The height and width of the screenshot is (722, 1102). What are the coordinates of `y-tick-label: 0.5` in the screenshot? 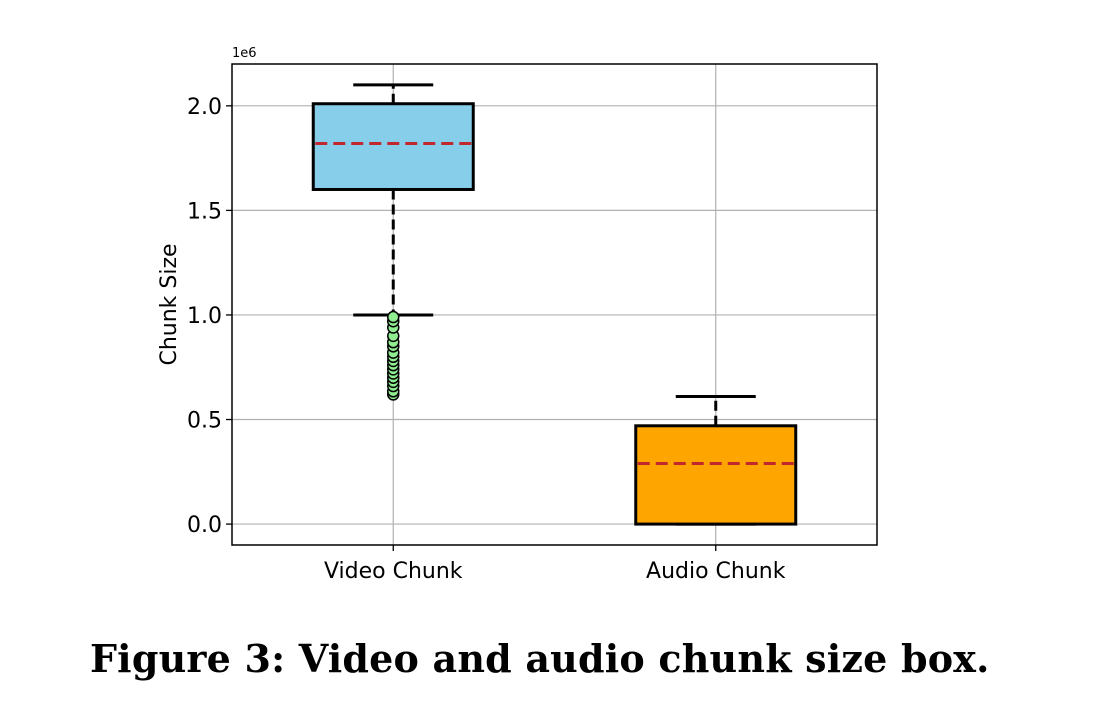 It's located at (204, 421).